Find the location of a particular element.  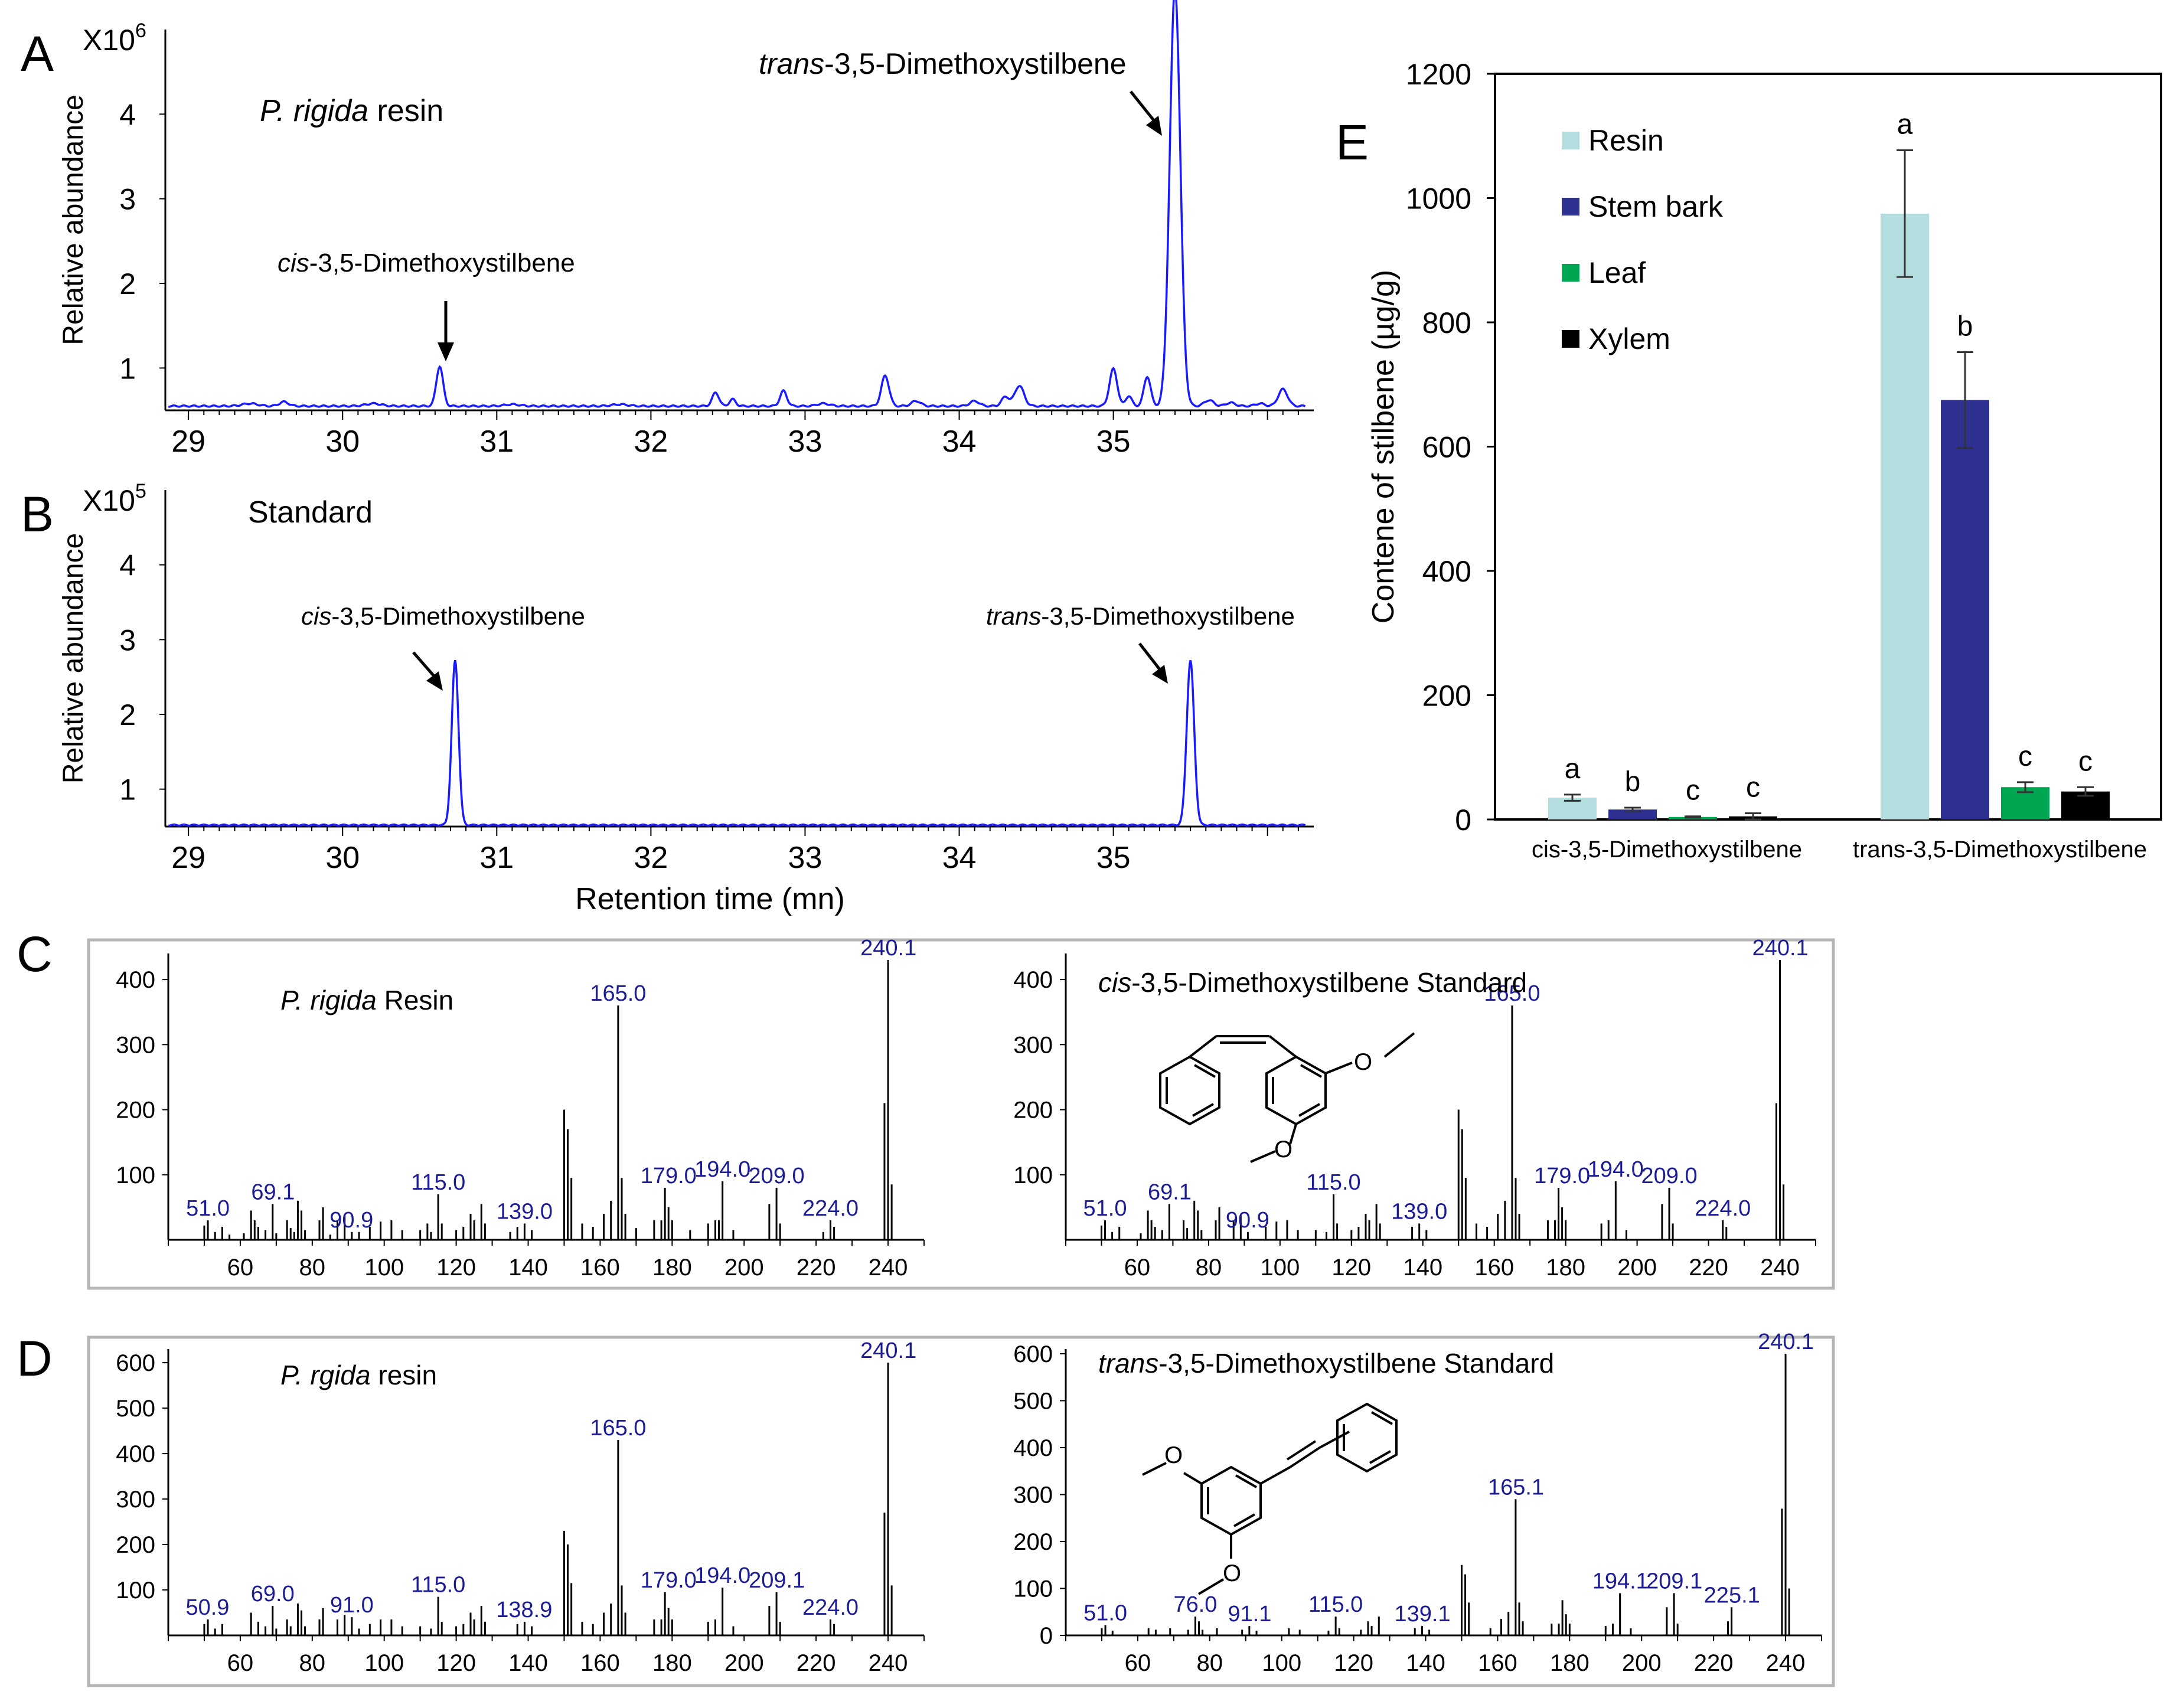

significance-letter: a is located at coordinates (1905, 124).